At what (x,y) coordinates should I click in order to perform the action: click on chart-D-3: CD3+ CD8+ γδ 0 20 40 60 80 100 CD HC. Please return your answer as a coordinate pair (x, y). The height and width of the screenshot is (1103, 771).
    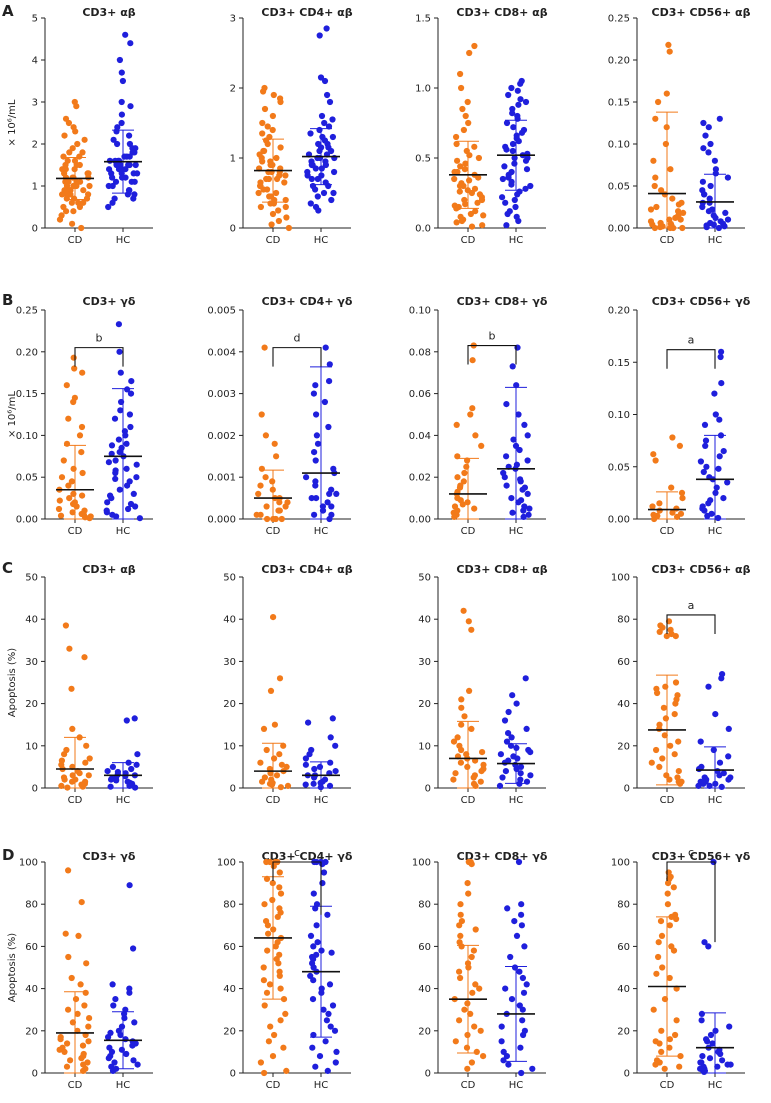
    Looking at the image, I should click on (480, 970).